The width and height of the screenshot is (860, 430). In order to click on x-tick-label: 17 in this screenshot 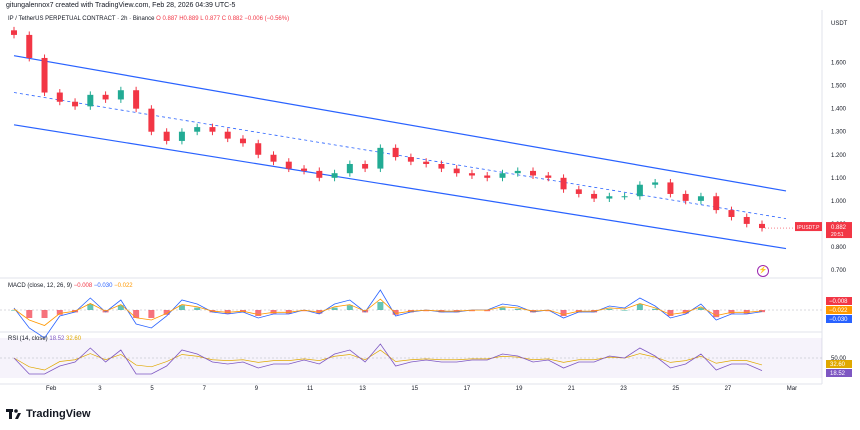, I will do `click(467, 389)`.